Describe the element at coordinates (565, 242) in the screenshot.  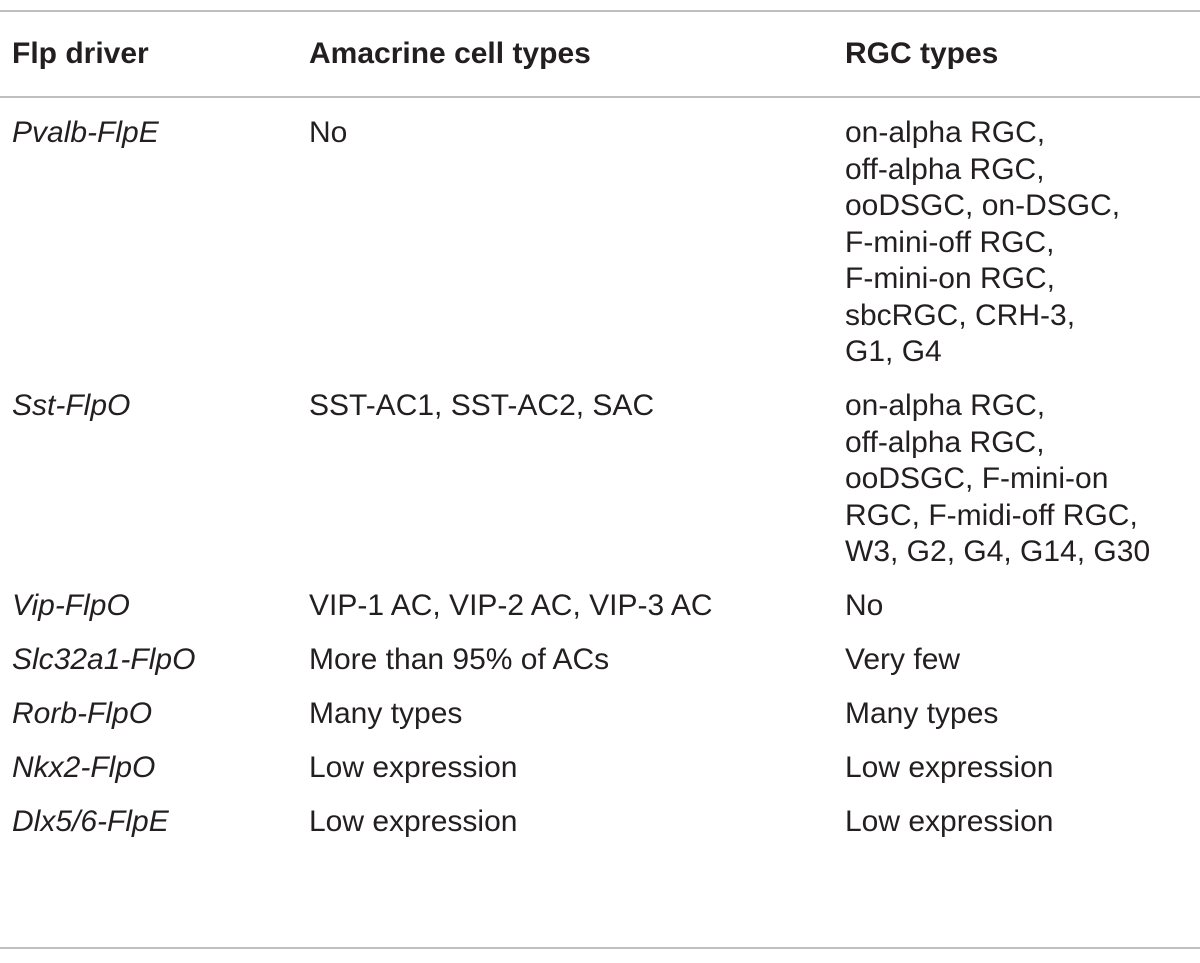
I see `cell-amacrine-cell-types: No` at that location.